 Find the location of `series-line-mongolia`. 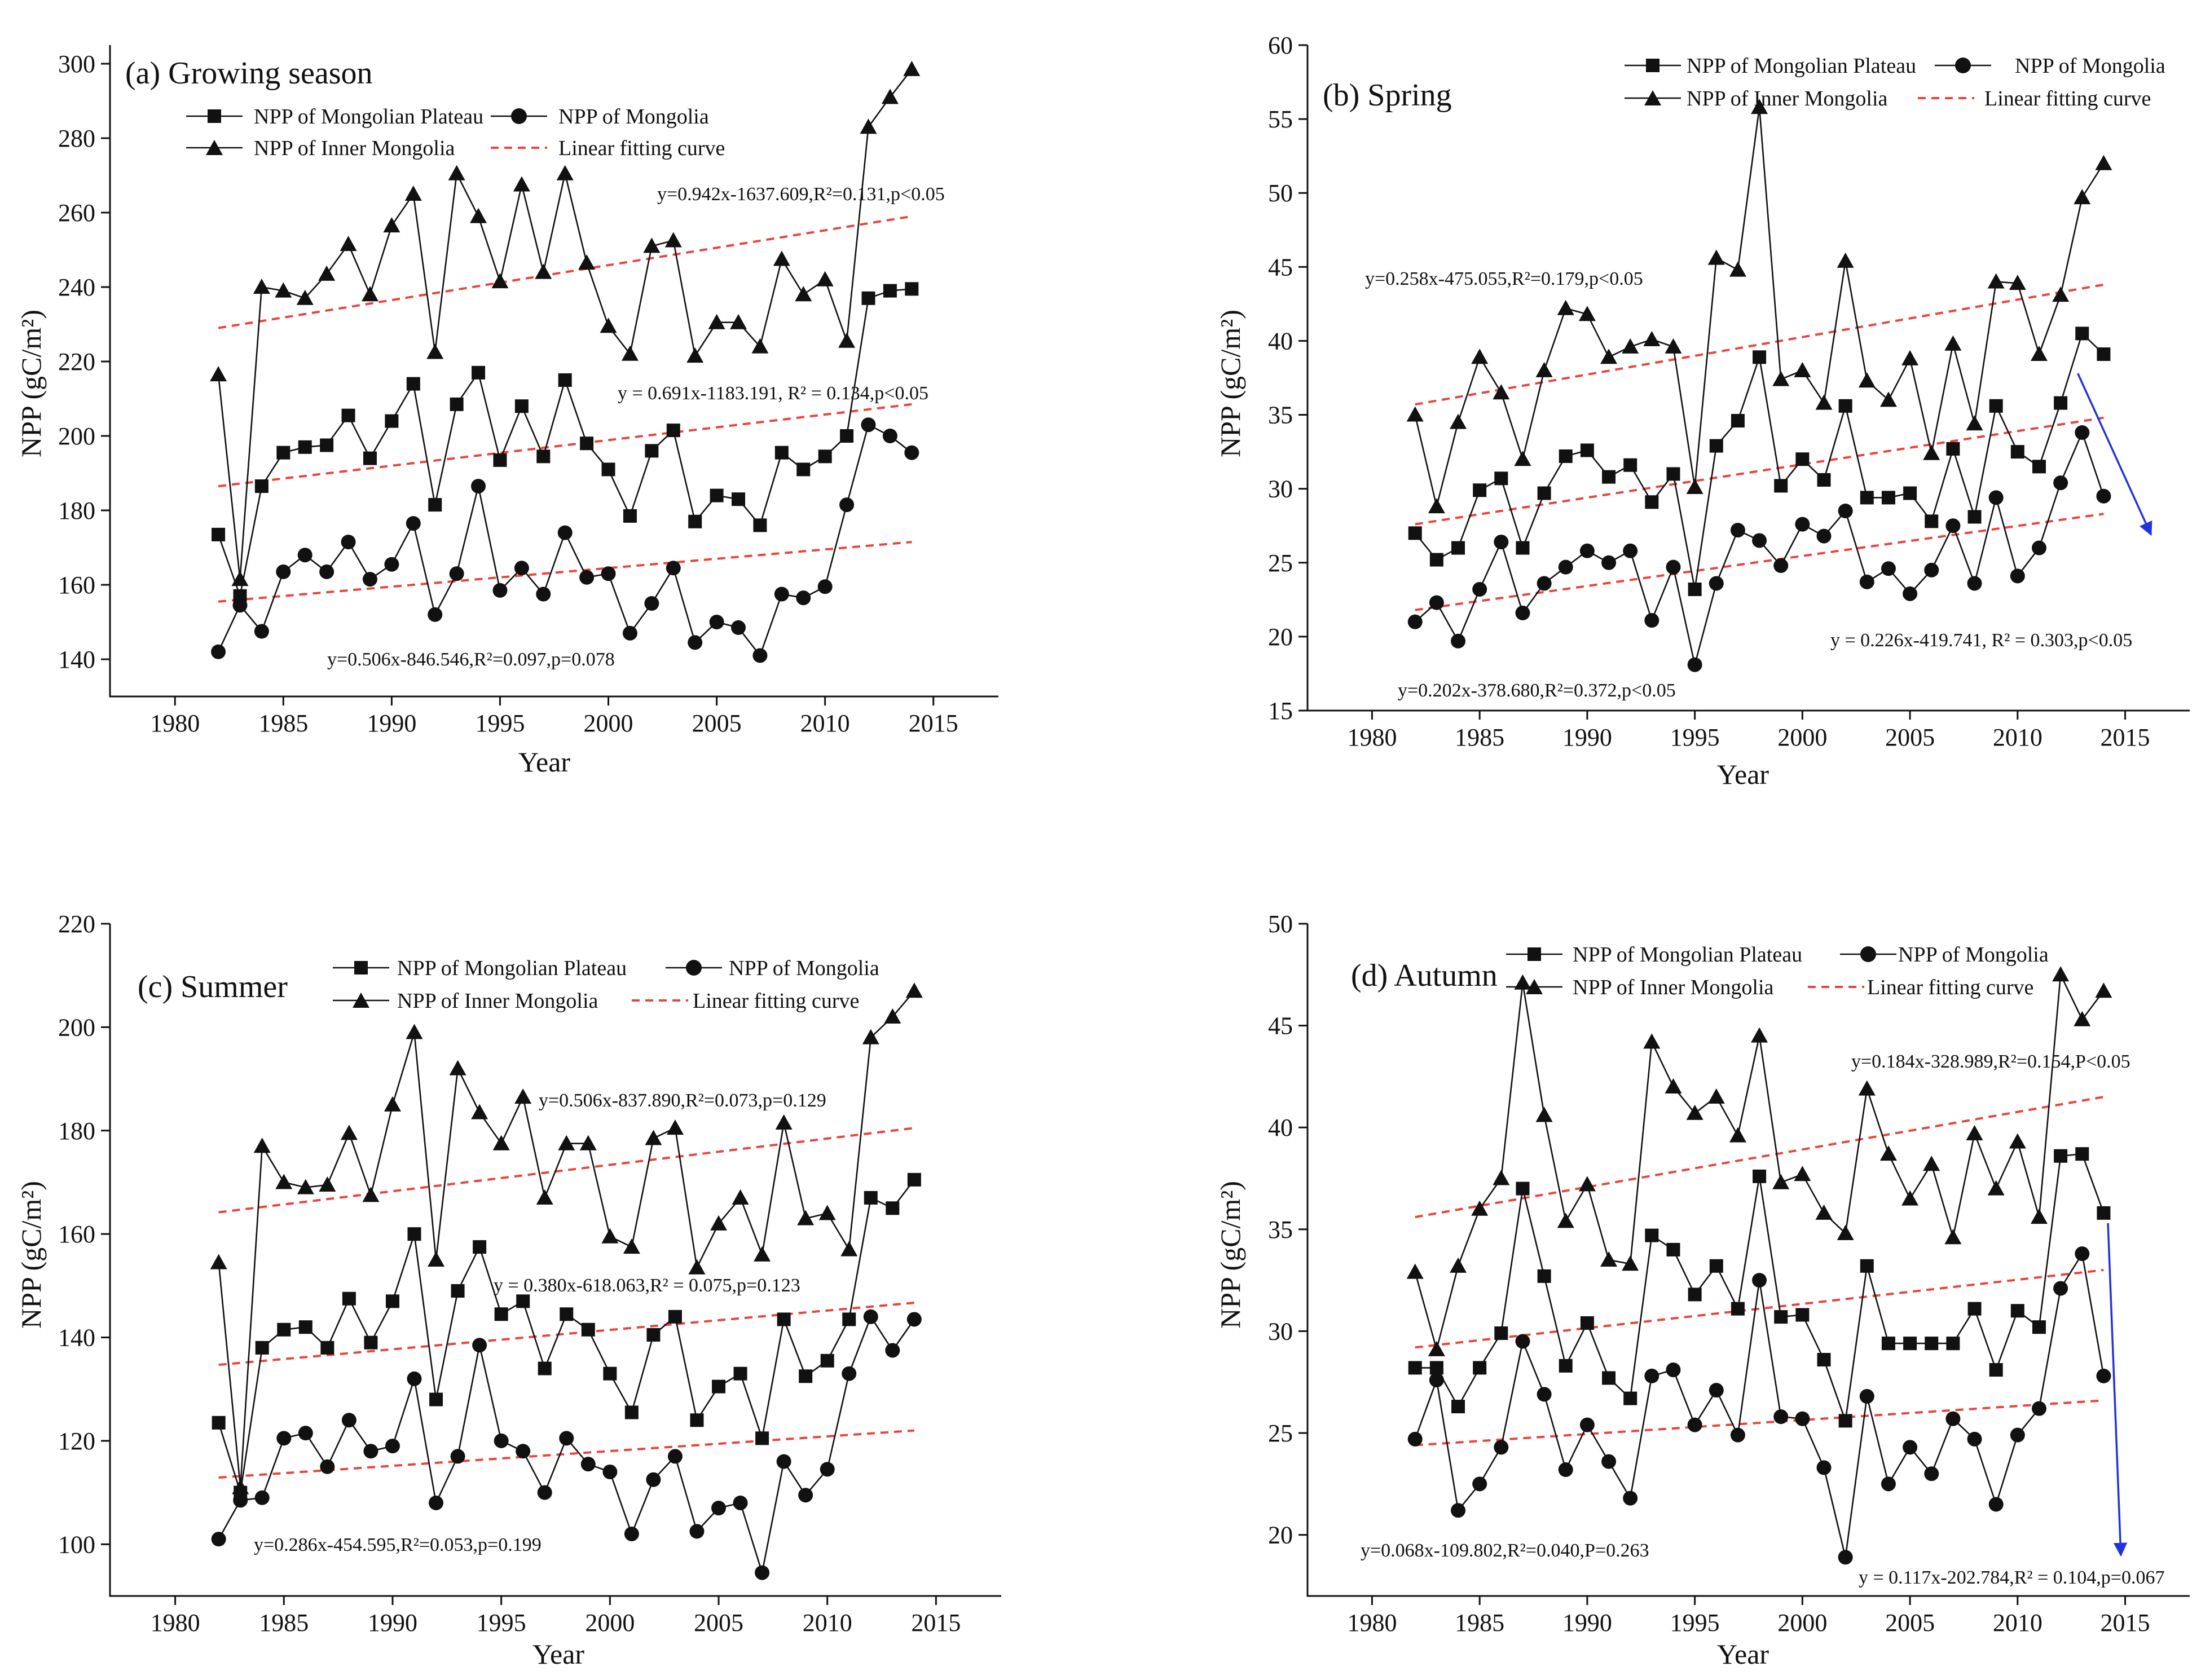

series-line-mongolia is located at coordinates (565, 541).